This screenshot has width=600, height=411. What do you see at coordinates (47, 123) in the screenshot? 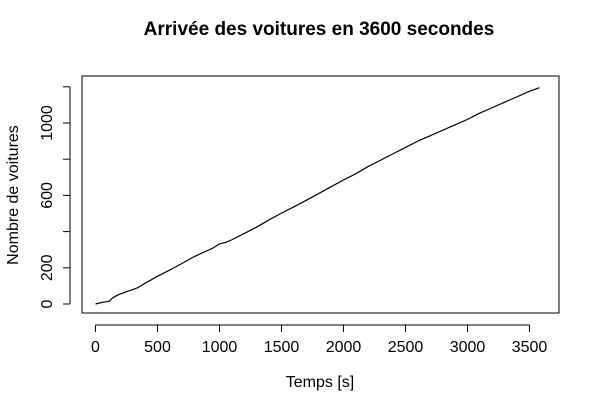
I see `y-tick-label: 1000` at bounding box center [47, 123].